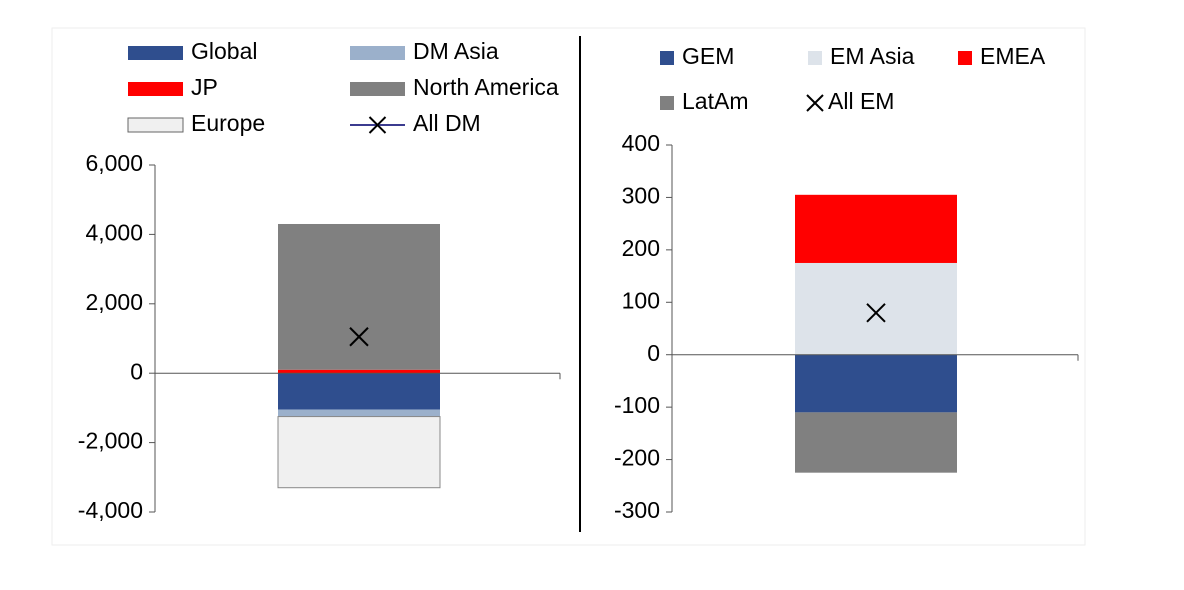 This screenshot has width=1184, height=590. What do you see at coordinates (110, 441) in the screenshot?
I see `y-tick-label: -2,000` at bounding box center [110, 441].